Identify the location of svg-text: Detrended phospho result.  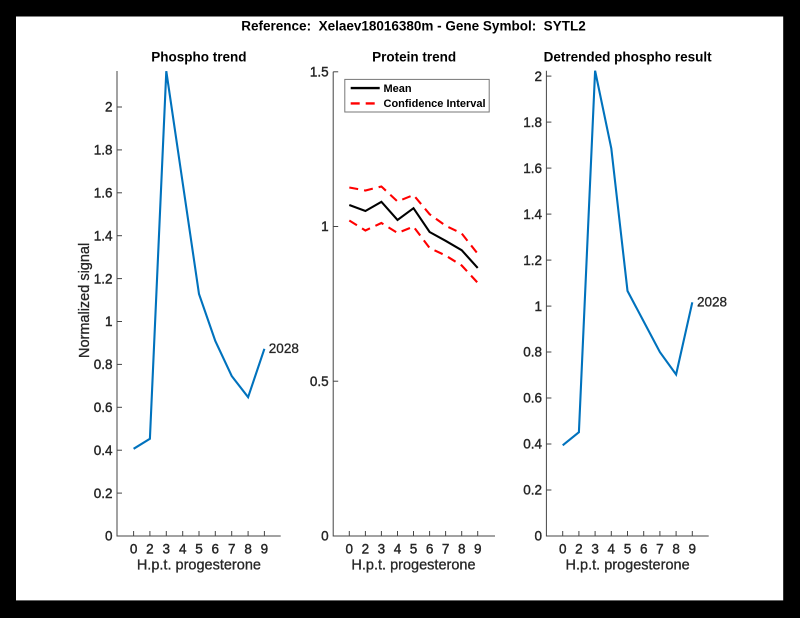
(628, 57).